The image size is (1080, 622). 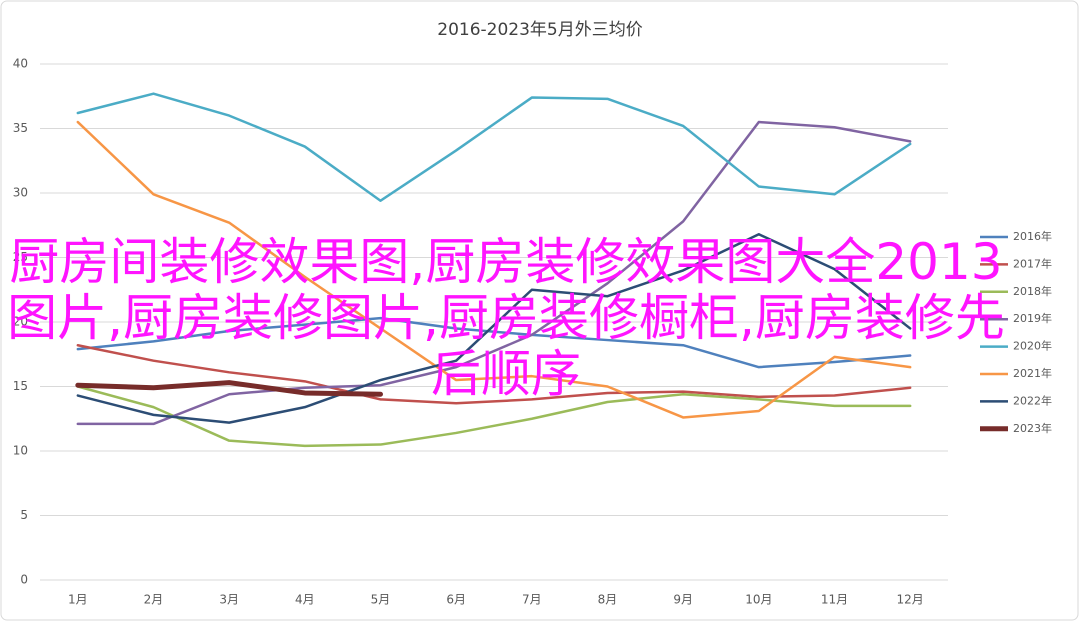 I want to click on legend-label: 2023年, so click(x=1032, y=428).